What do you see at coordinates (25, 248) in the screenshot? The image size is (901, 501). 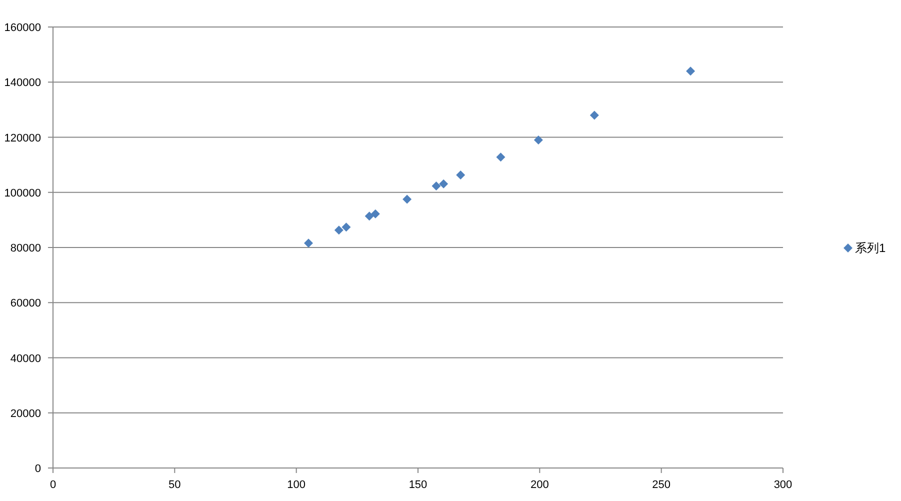 I see `y-tick-label: 80000` at bounding box center [25, 248].